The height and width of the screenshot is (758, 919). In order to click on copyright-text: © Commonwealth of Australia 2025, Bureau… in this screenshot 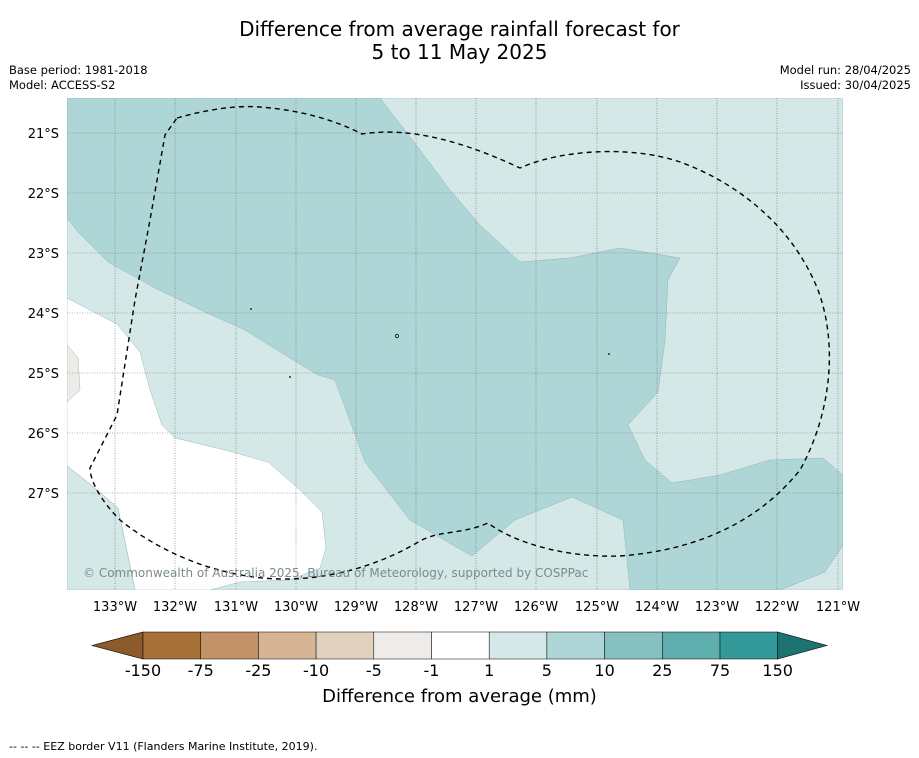, I will do `click(335, 573)`.